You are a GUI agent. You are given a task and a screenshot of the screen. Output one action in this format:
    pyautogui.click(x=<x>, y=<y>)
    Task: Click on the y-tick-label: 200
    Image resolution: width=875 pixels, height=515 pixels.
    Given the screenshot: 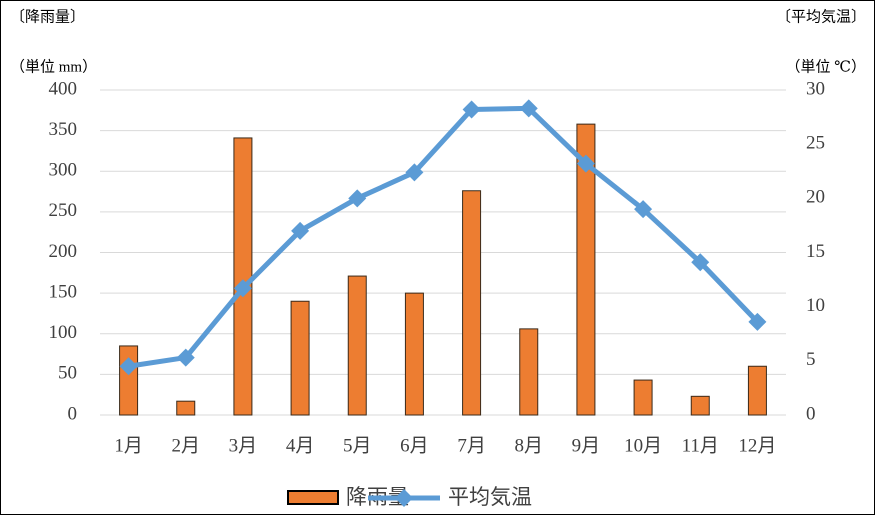 What is the action you would take?
    pyautogui.click(x=63, y=251)
    